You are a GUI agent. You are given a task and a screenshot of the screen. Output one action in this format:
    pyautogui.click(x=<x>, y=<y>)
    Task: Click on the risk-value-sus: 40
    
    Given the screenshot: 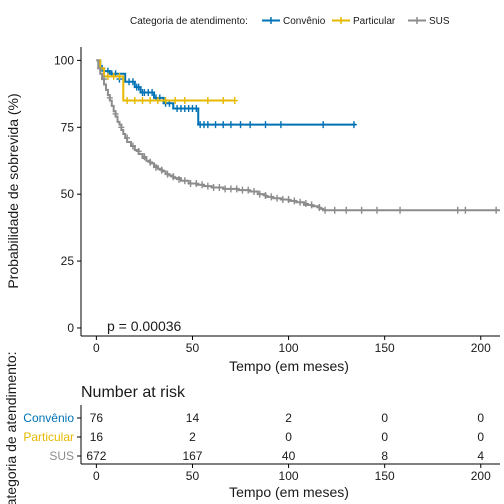 What is the action you would take?
    pyautogui.click(x=289, y=456)
    